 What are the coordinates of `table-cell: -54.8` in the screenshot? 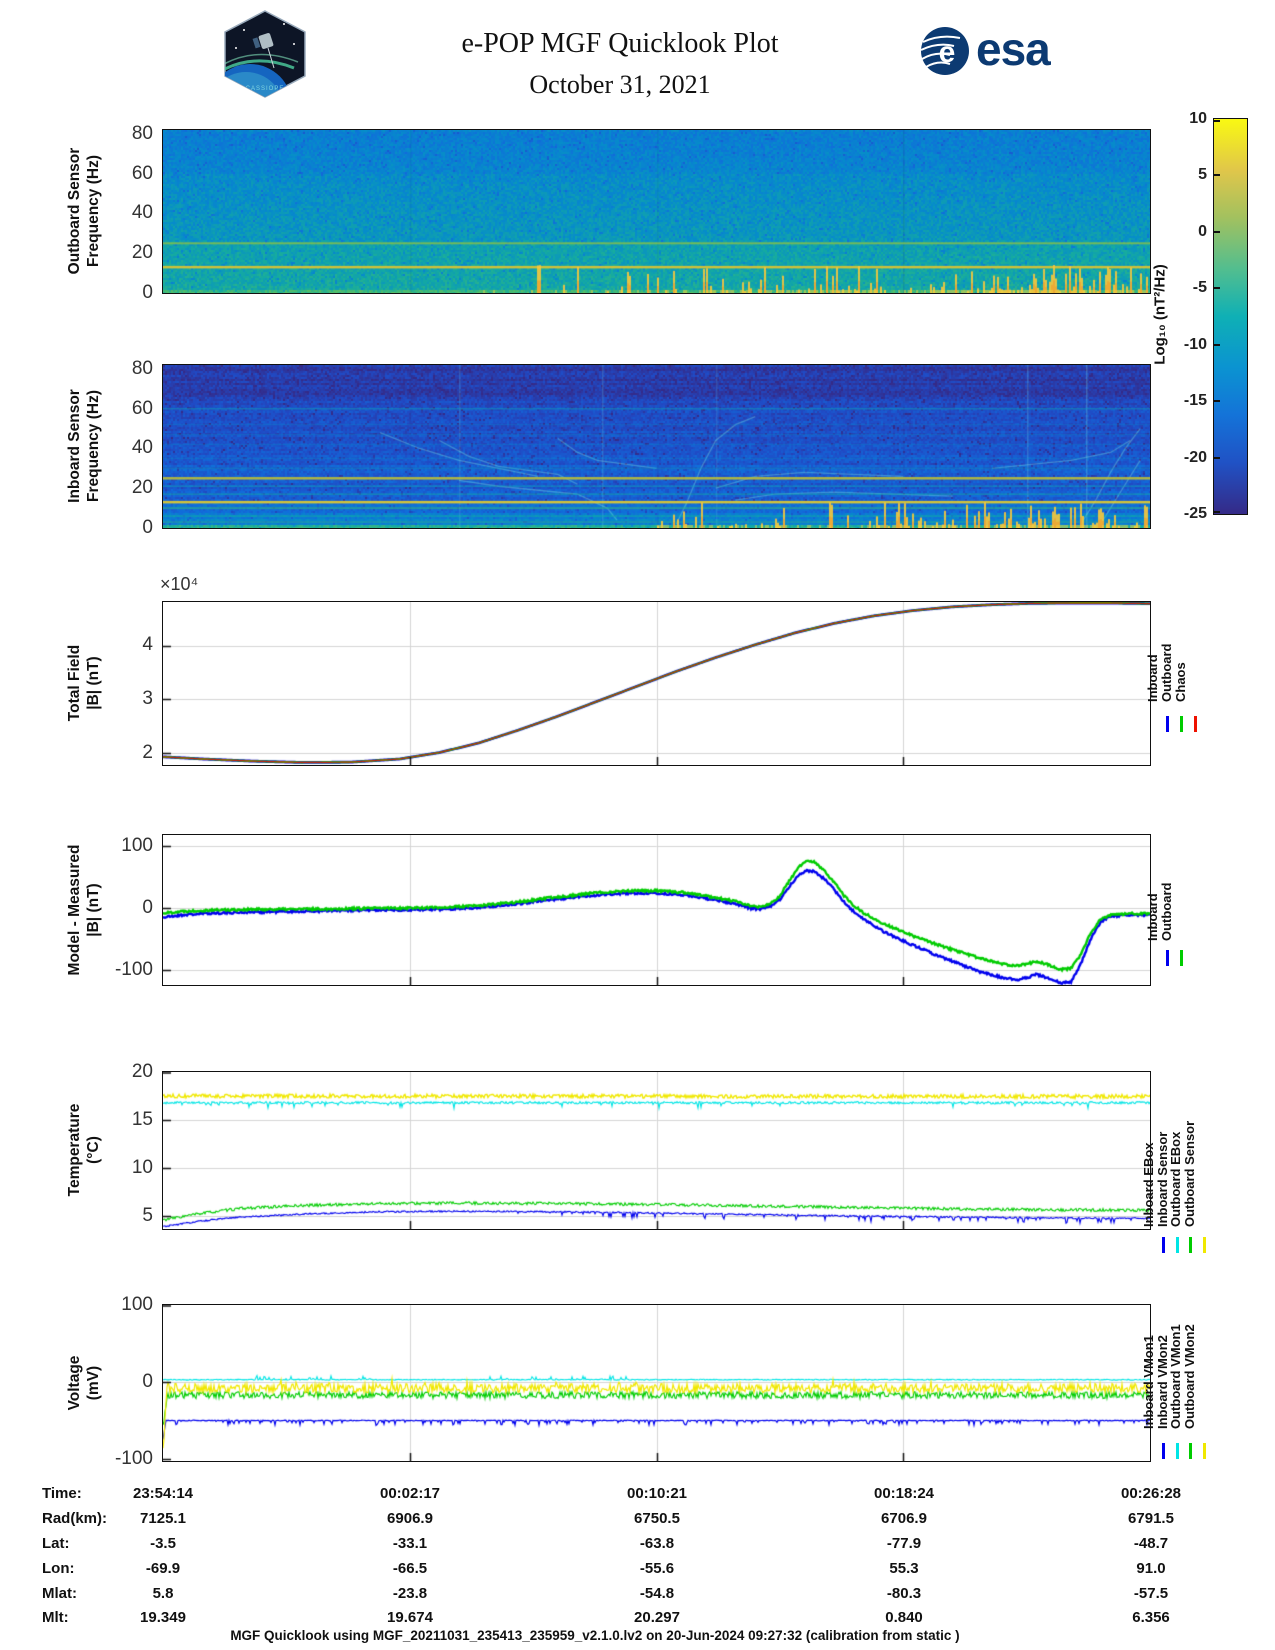 It's located at (657, 1593).